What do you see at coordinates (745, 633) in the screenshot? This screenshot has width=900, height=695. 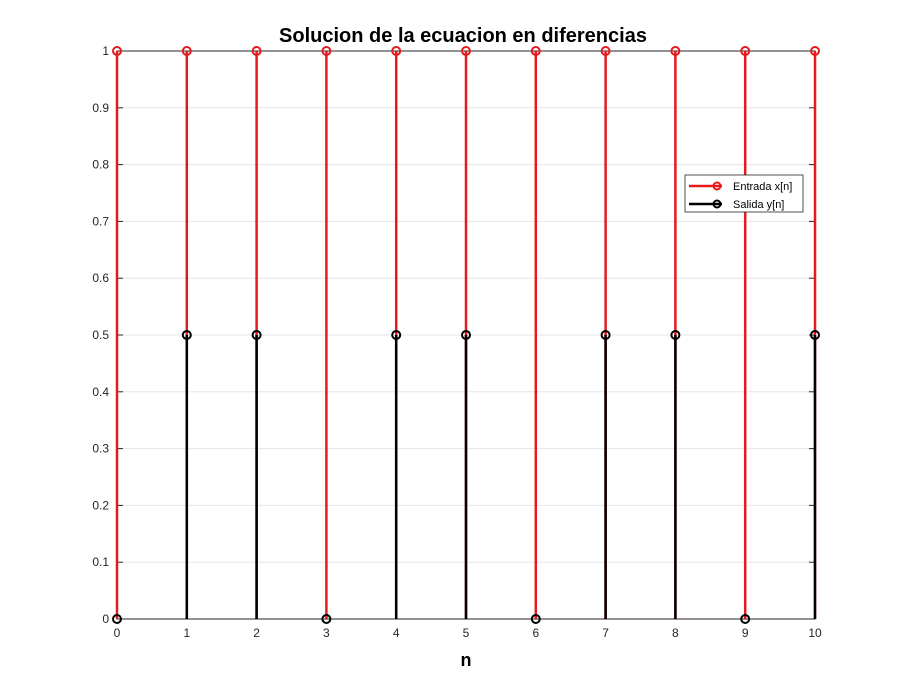 I see `x-tick-label: 9` at bounding box center [745, 633].